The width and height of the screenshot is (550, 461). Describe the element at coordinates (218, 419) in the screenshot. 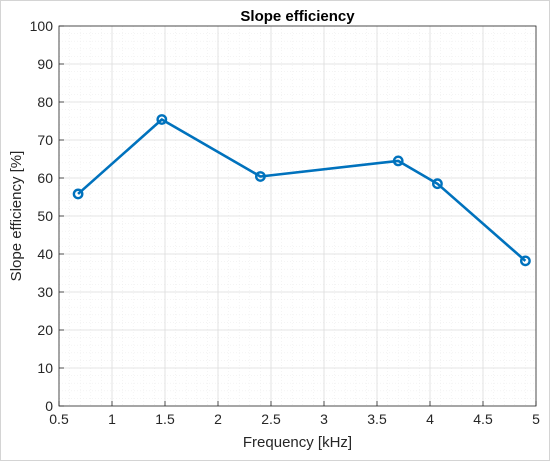

I see `x-tick-label: 2` at that location.